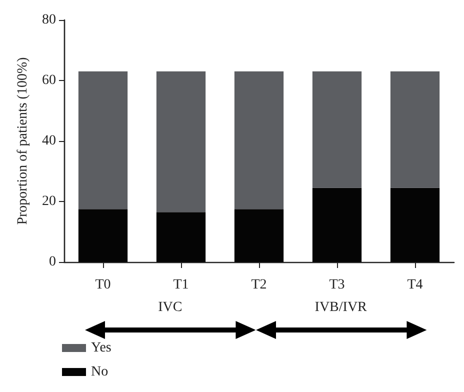 This screenshot has width=464, height=392. I want to click on x-tick-label: T3, so click(337, 285).